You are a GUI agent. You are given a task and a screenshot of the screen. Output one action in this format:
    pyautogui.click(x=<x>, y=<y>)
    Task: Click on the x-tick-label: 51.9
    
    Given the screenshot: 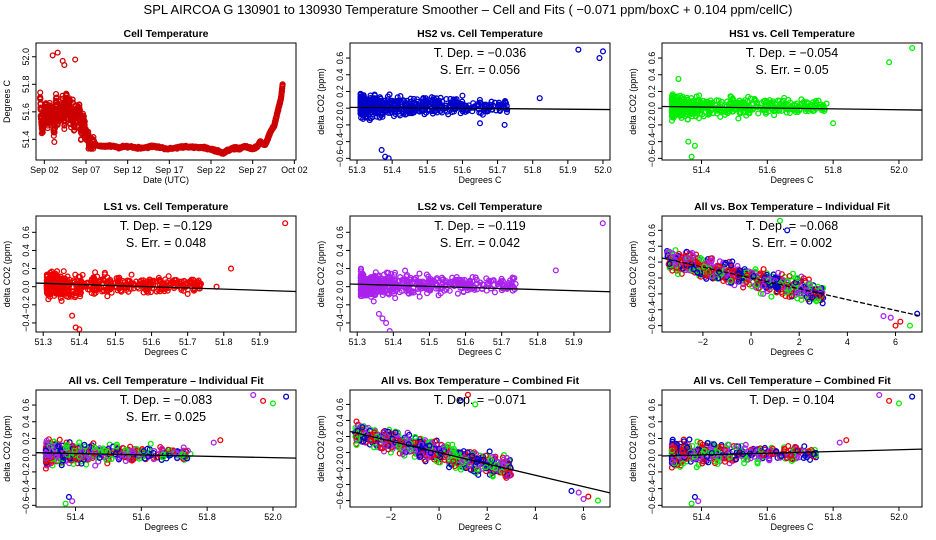 What is the action you would take?
    pyautogui.click(x=260, y=342)
    